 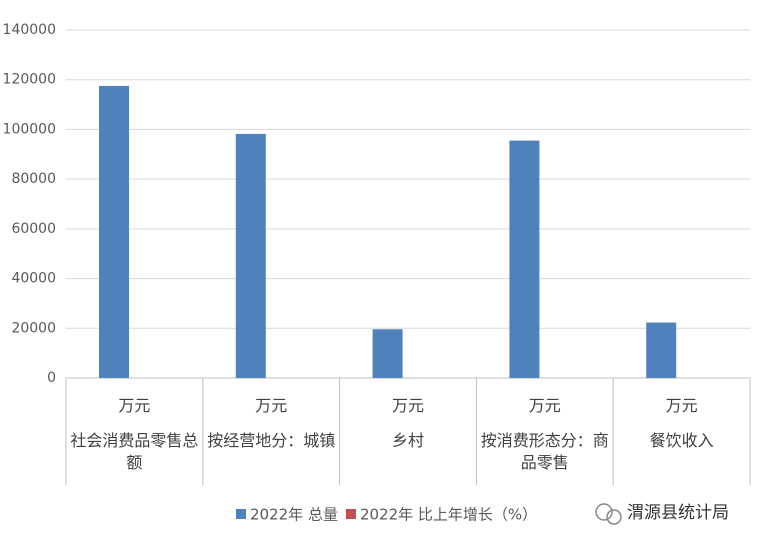 What do you see at coordinates (294, 515) in the screenshot?
I see `legend-label: 2022年 总量` at bounding box center [294, 515].